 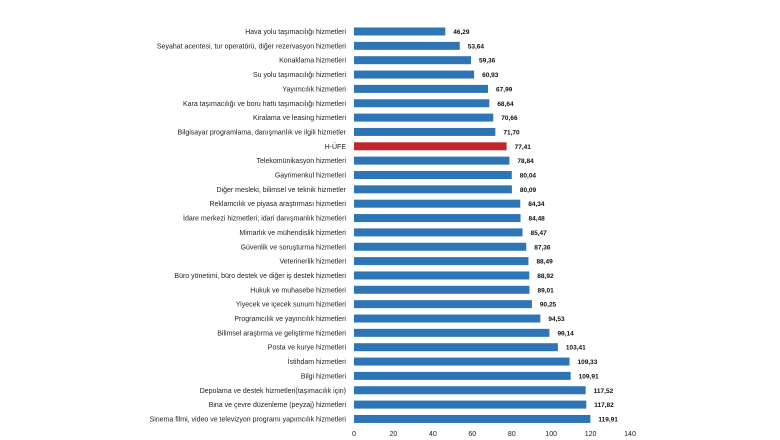 I want to click on category-label: Güvenlik ve soruşturma hizmetleri, so click(x=294, y=247).